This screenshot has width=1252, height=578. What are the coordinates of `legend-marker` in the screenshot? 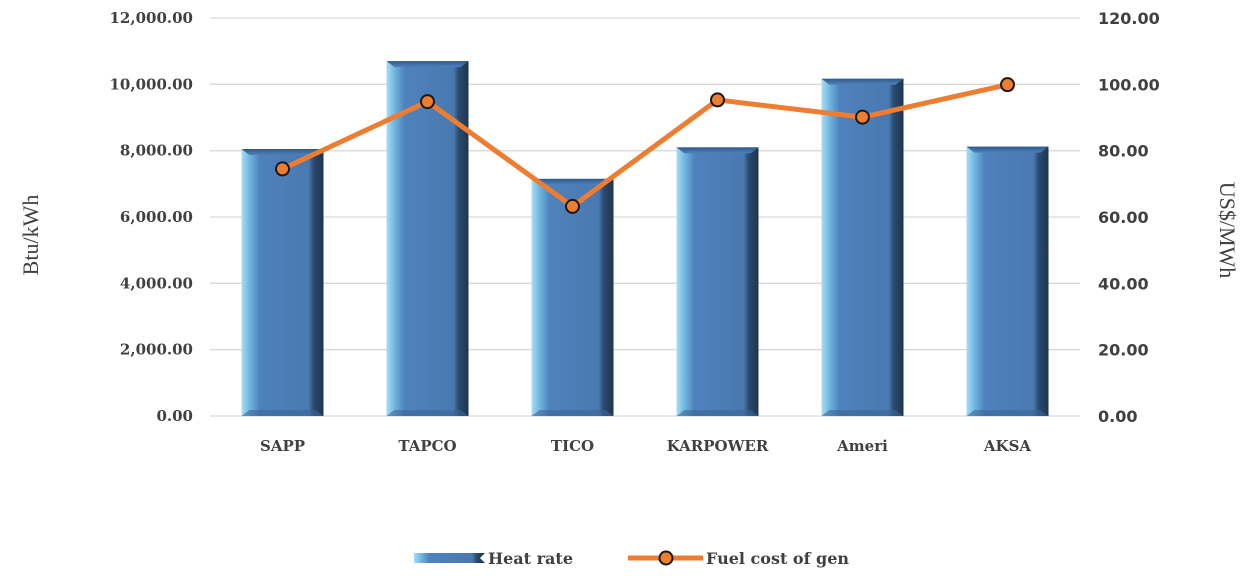 It's located at (666, 558).